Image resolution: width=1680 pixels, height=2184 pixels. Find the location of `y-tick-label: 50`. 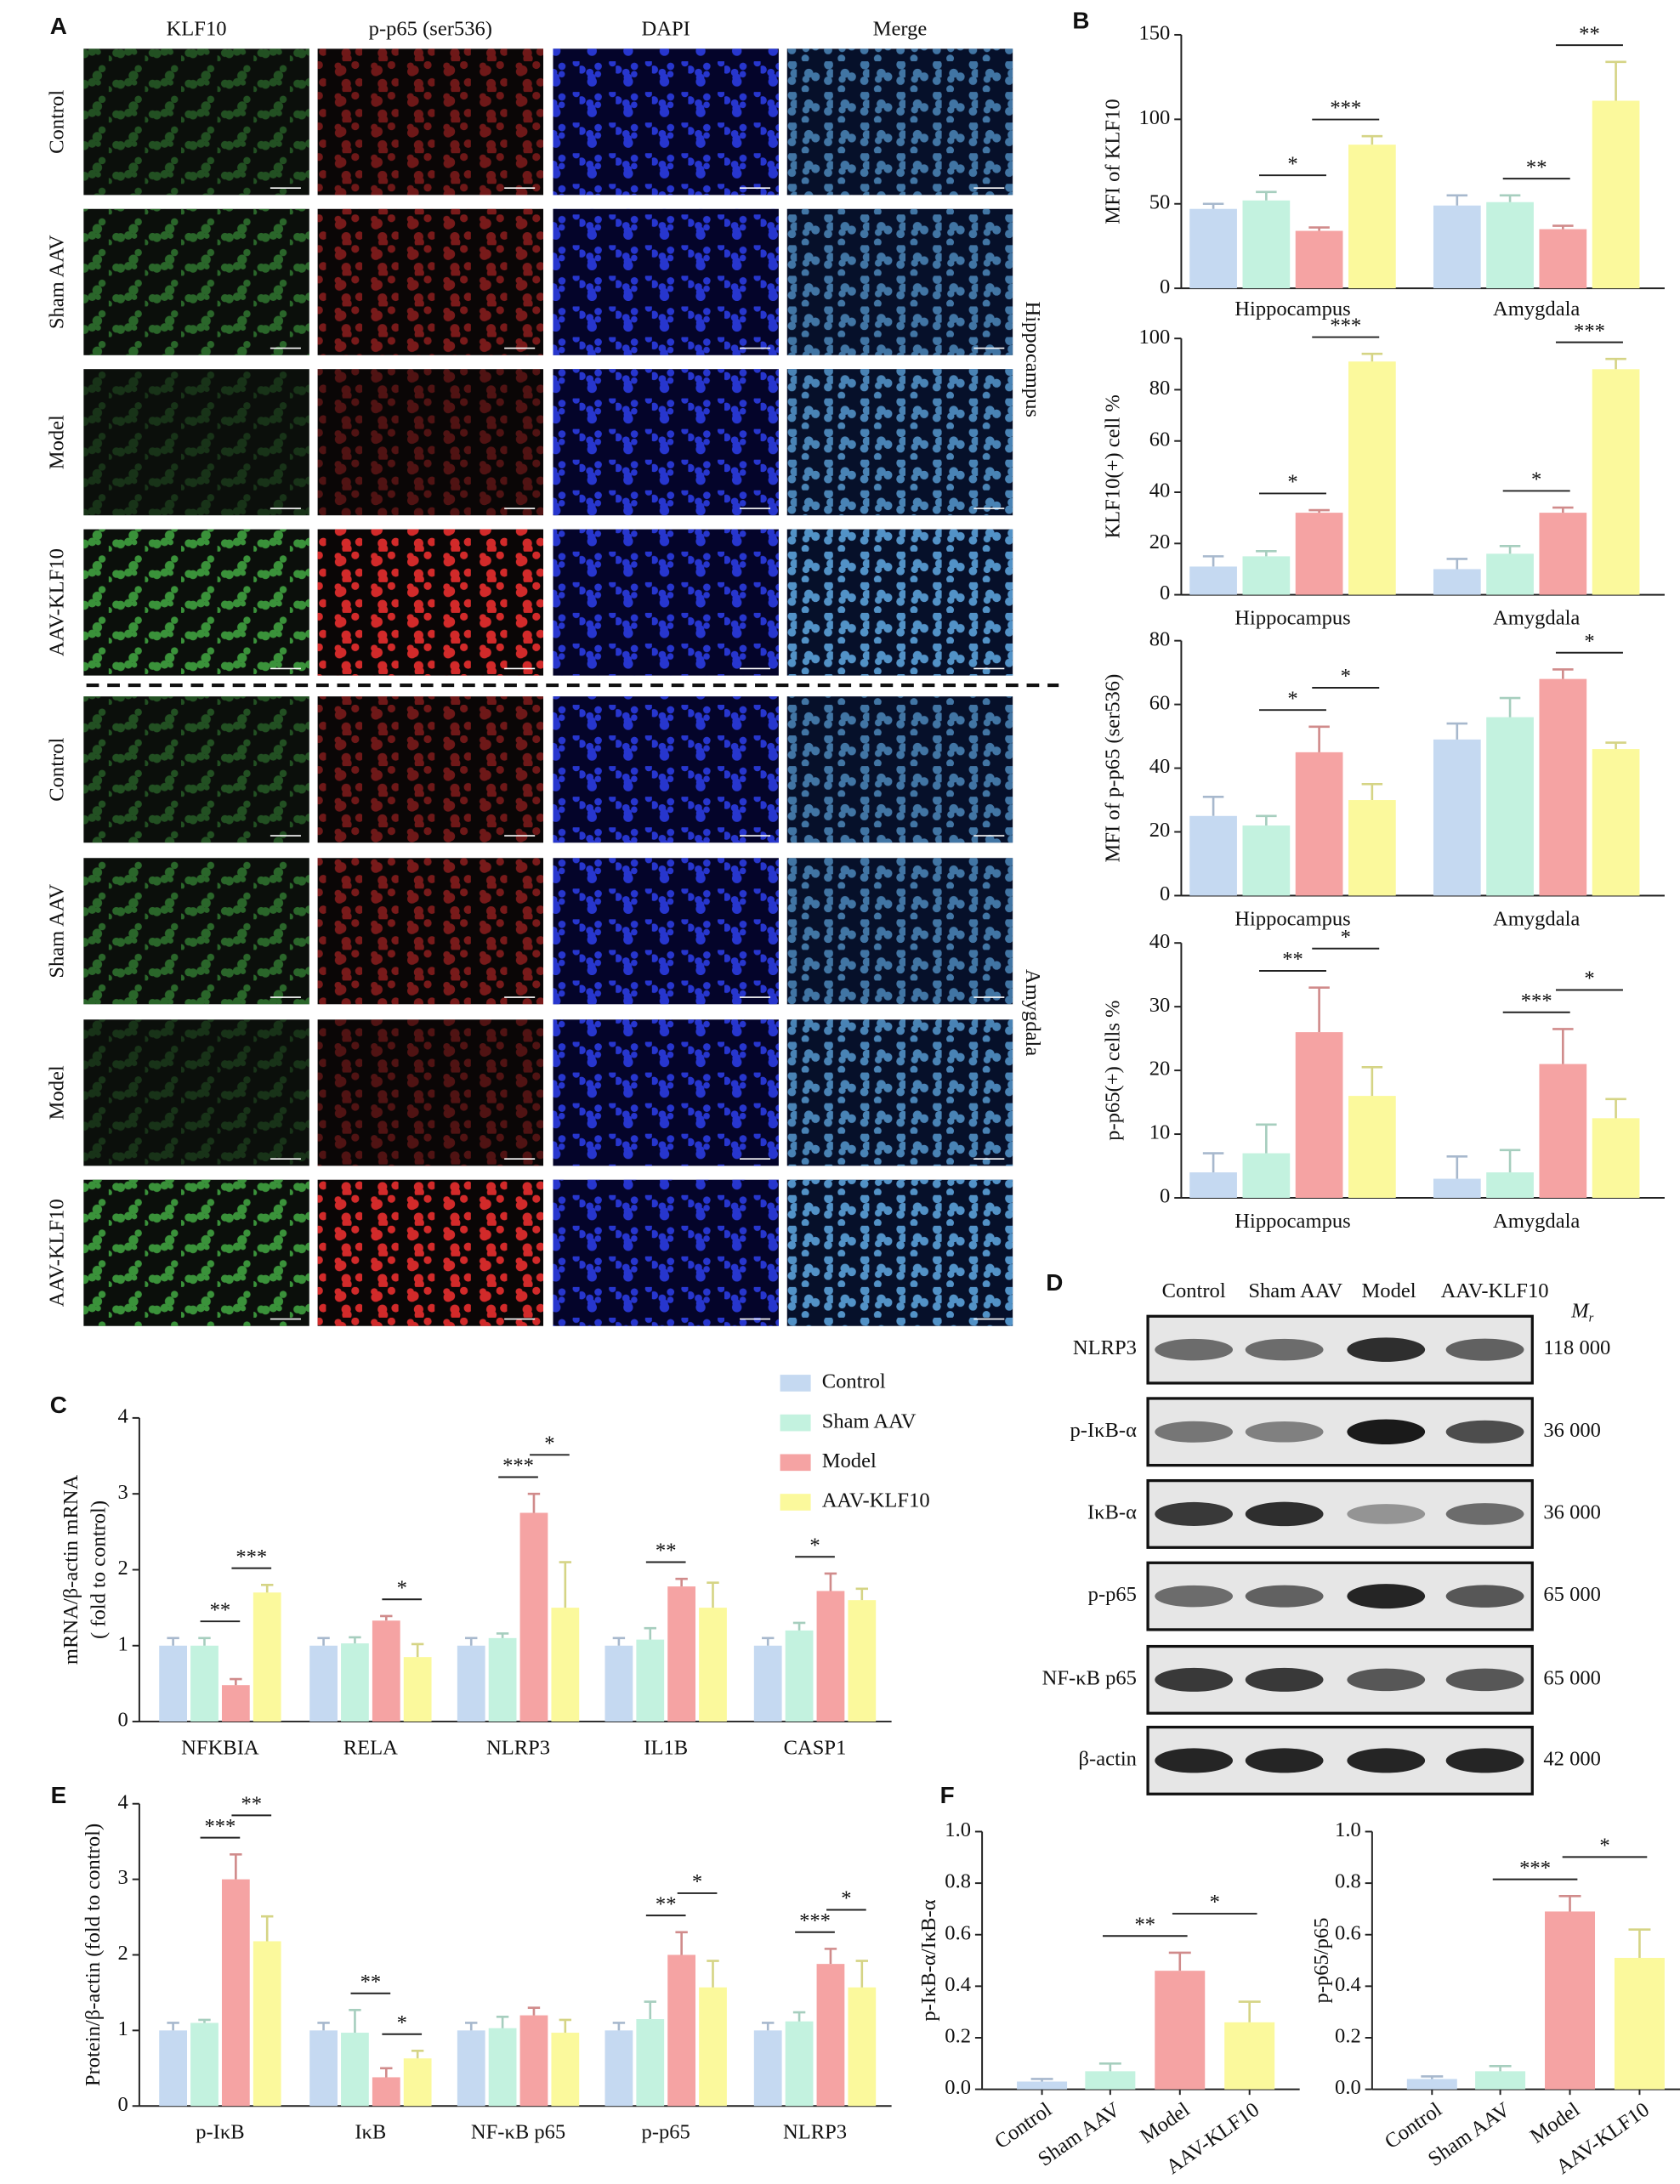

y-tick-label: 50 is located at coordinates (1160, 201).